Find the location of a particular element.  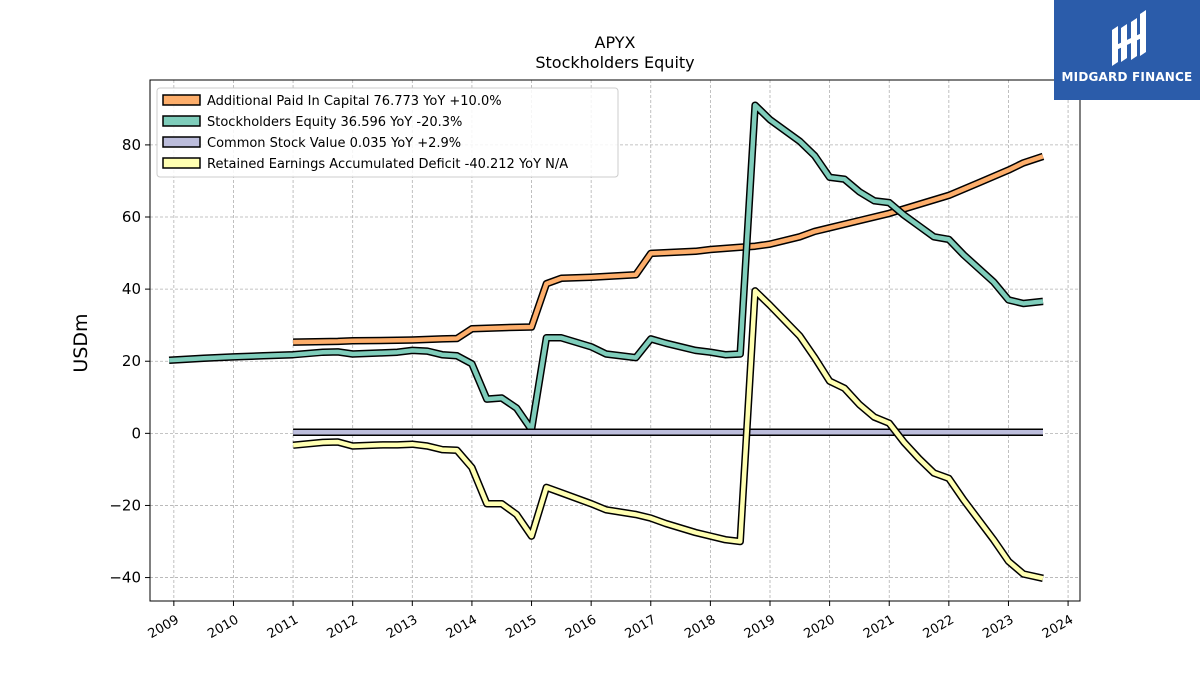

legend-label: Stockholders Equity 36.596 YoY -20.3% is located at coordinates (334, 122).